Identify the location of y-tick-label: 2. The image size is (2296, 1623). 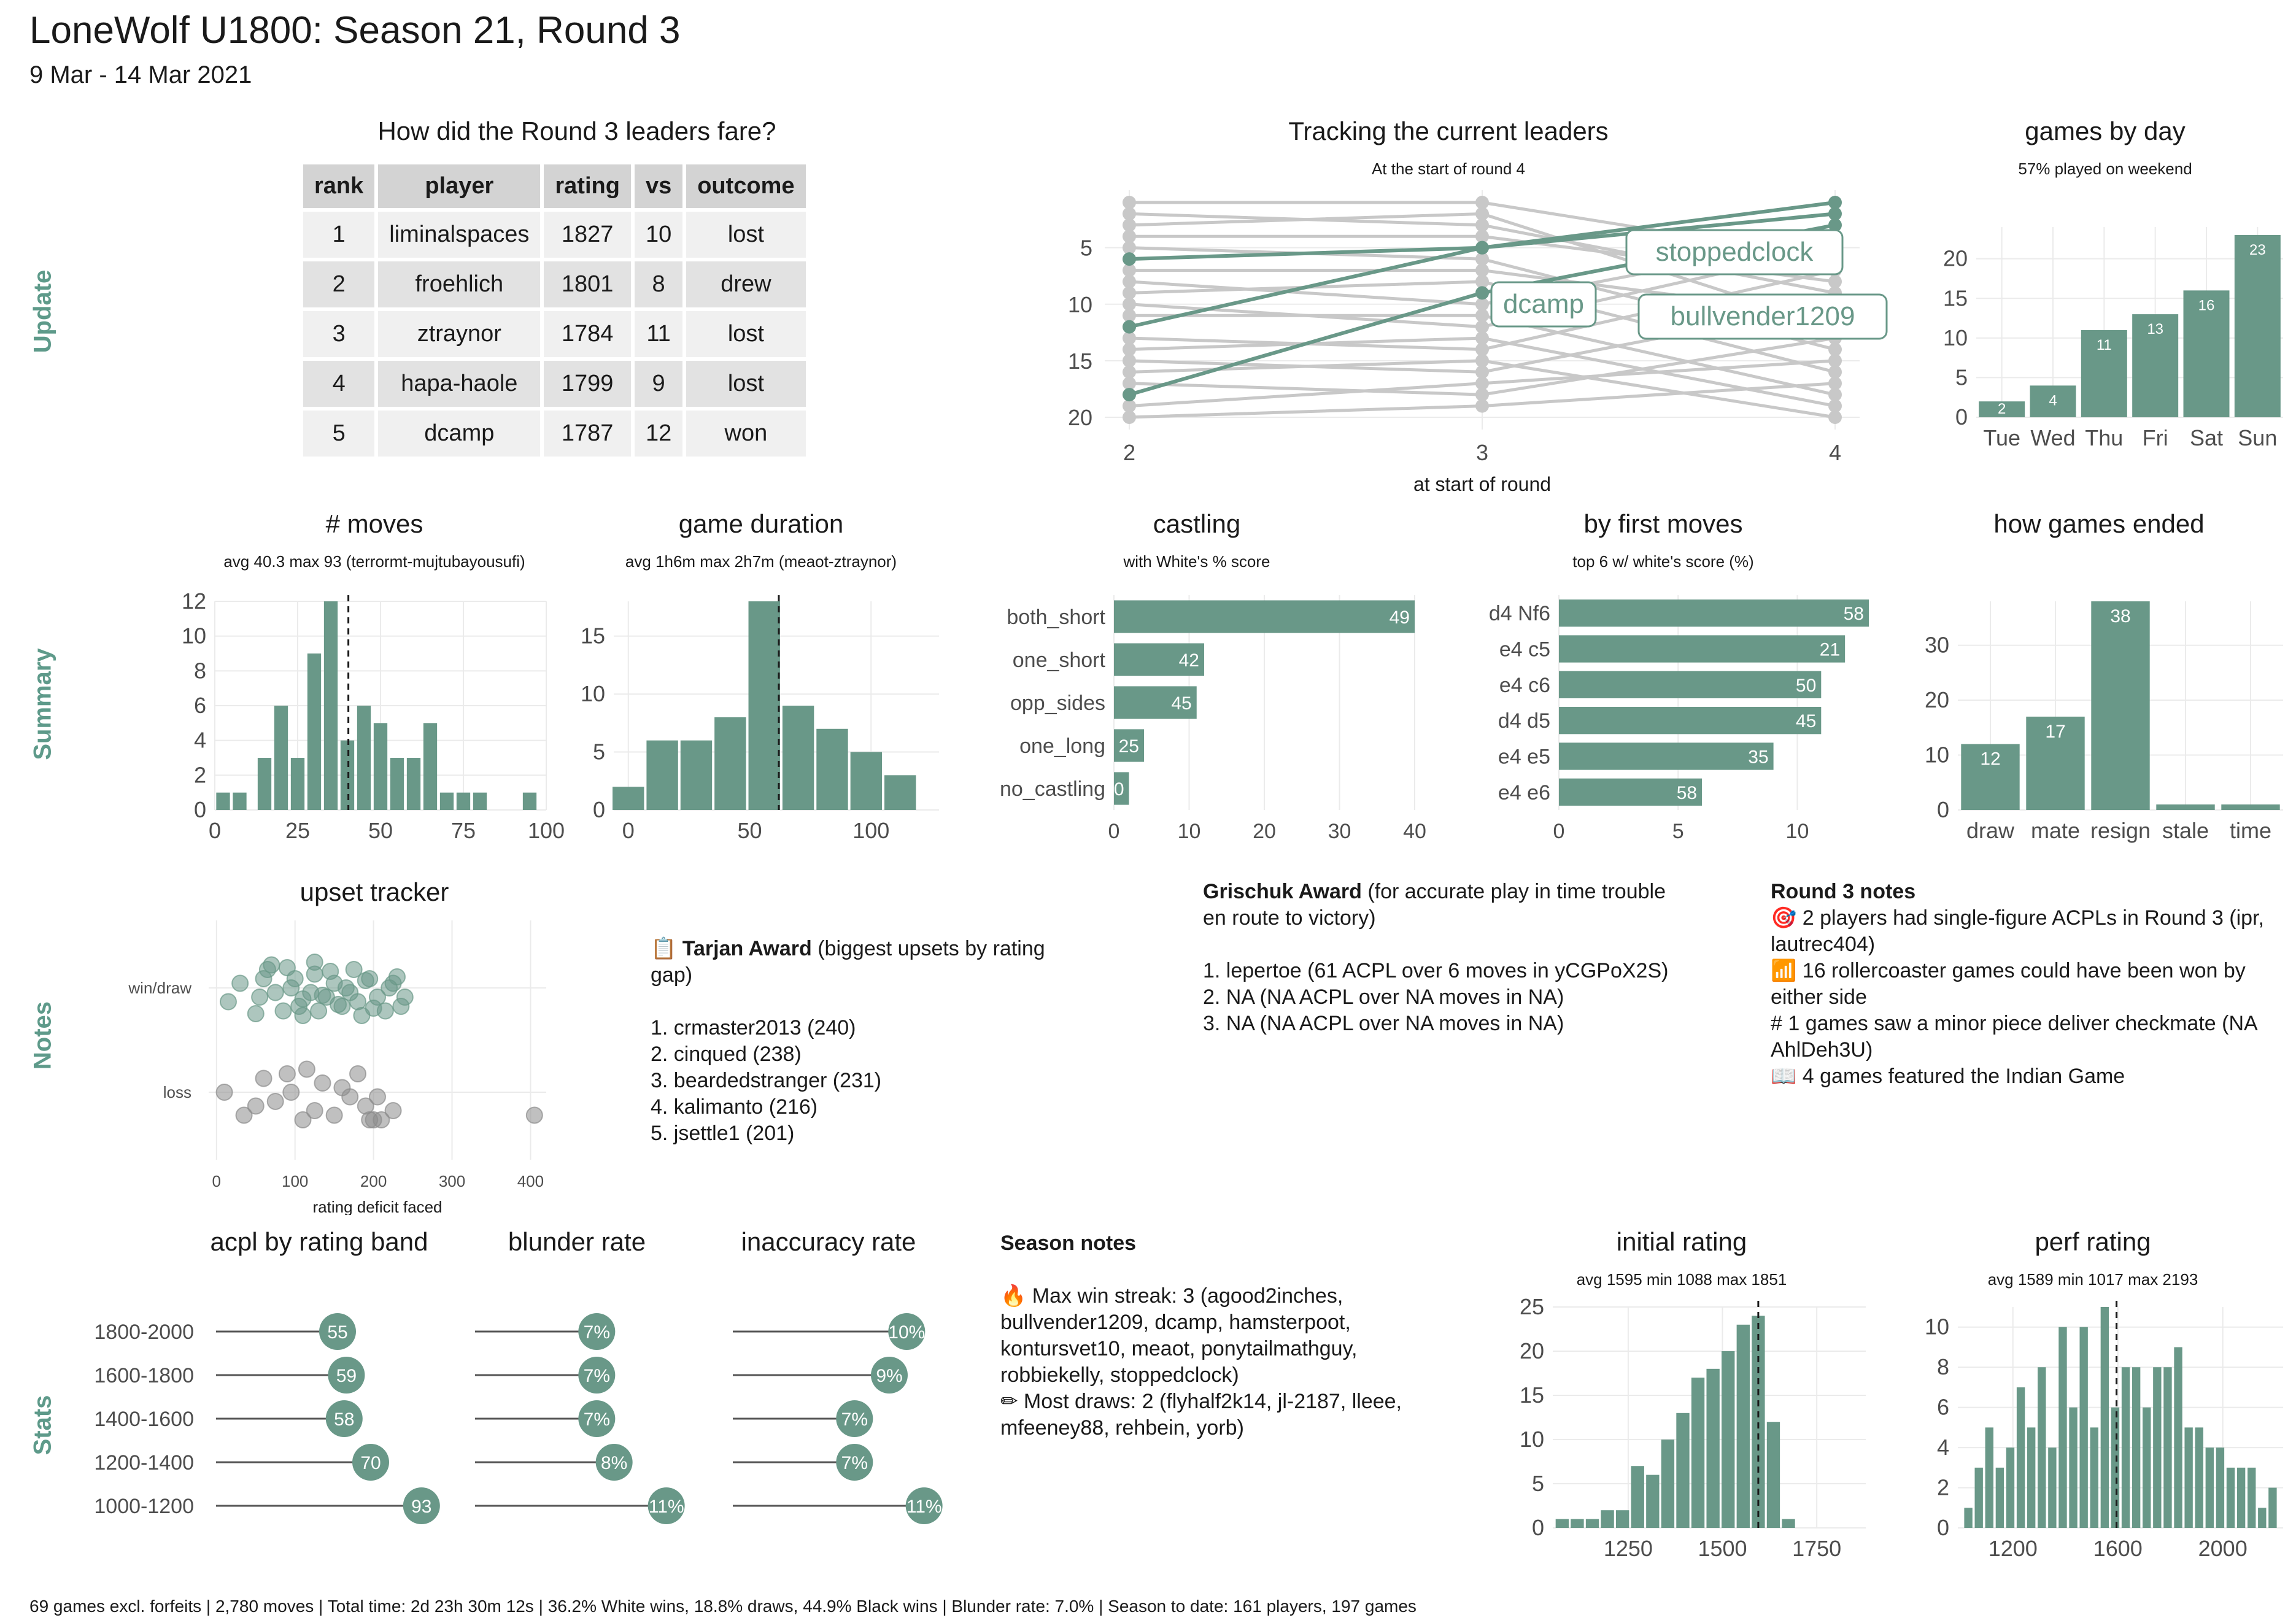
(1943, 1487).